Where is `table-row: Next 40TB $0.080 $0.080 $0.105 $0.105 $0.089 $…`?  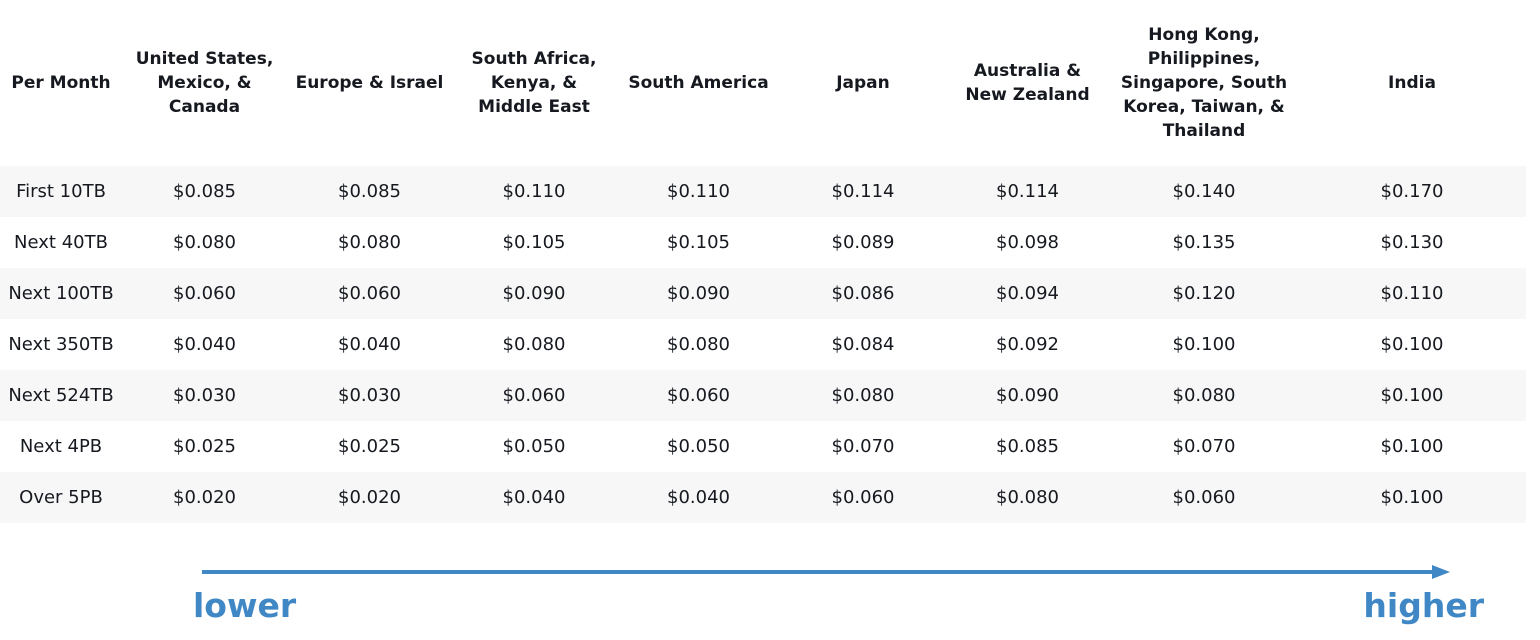 table-row: Next 40TB $0.080 $0.080 $0.105 $0.105 $0.089 $… is located at coordinates (763, 242).